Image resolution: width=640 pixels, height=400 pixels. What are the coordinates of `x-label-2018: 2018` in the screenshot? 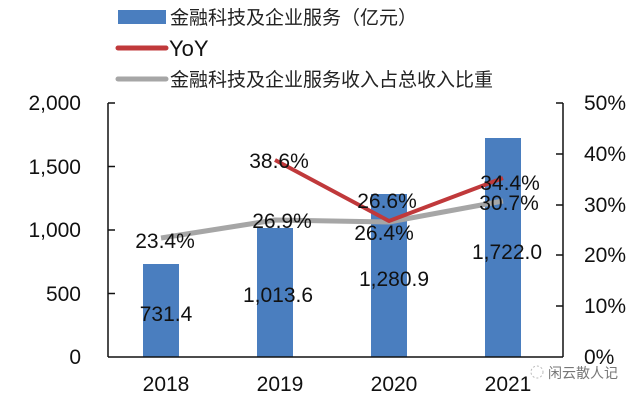 It's located at (166, 384).